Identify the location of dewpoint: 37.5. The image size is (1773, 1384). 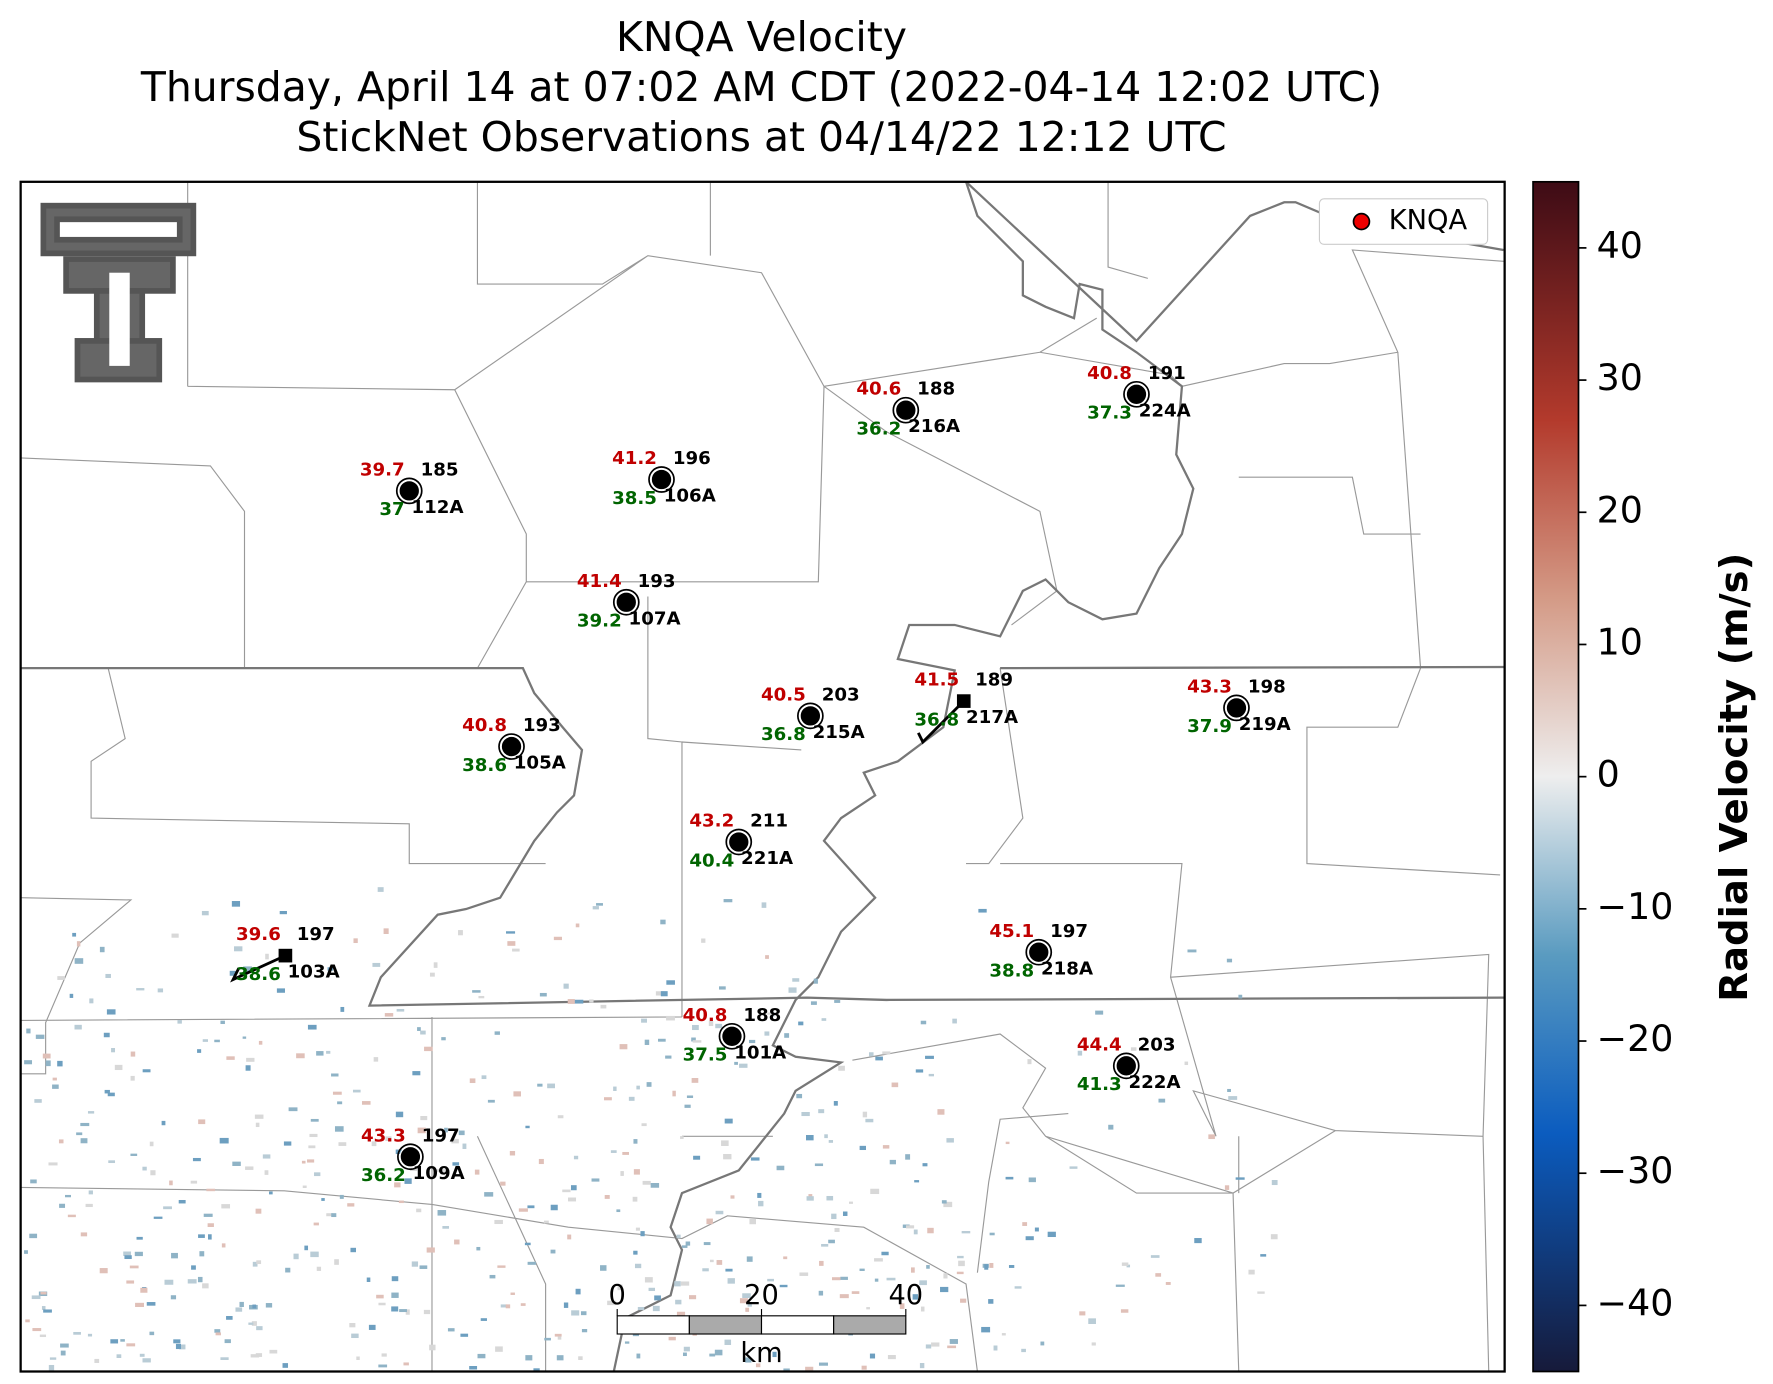
(705, 1055).